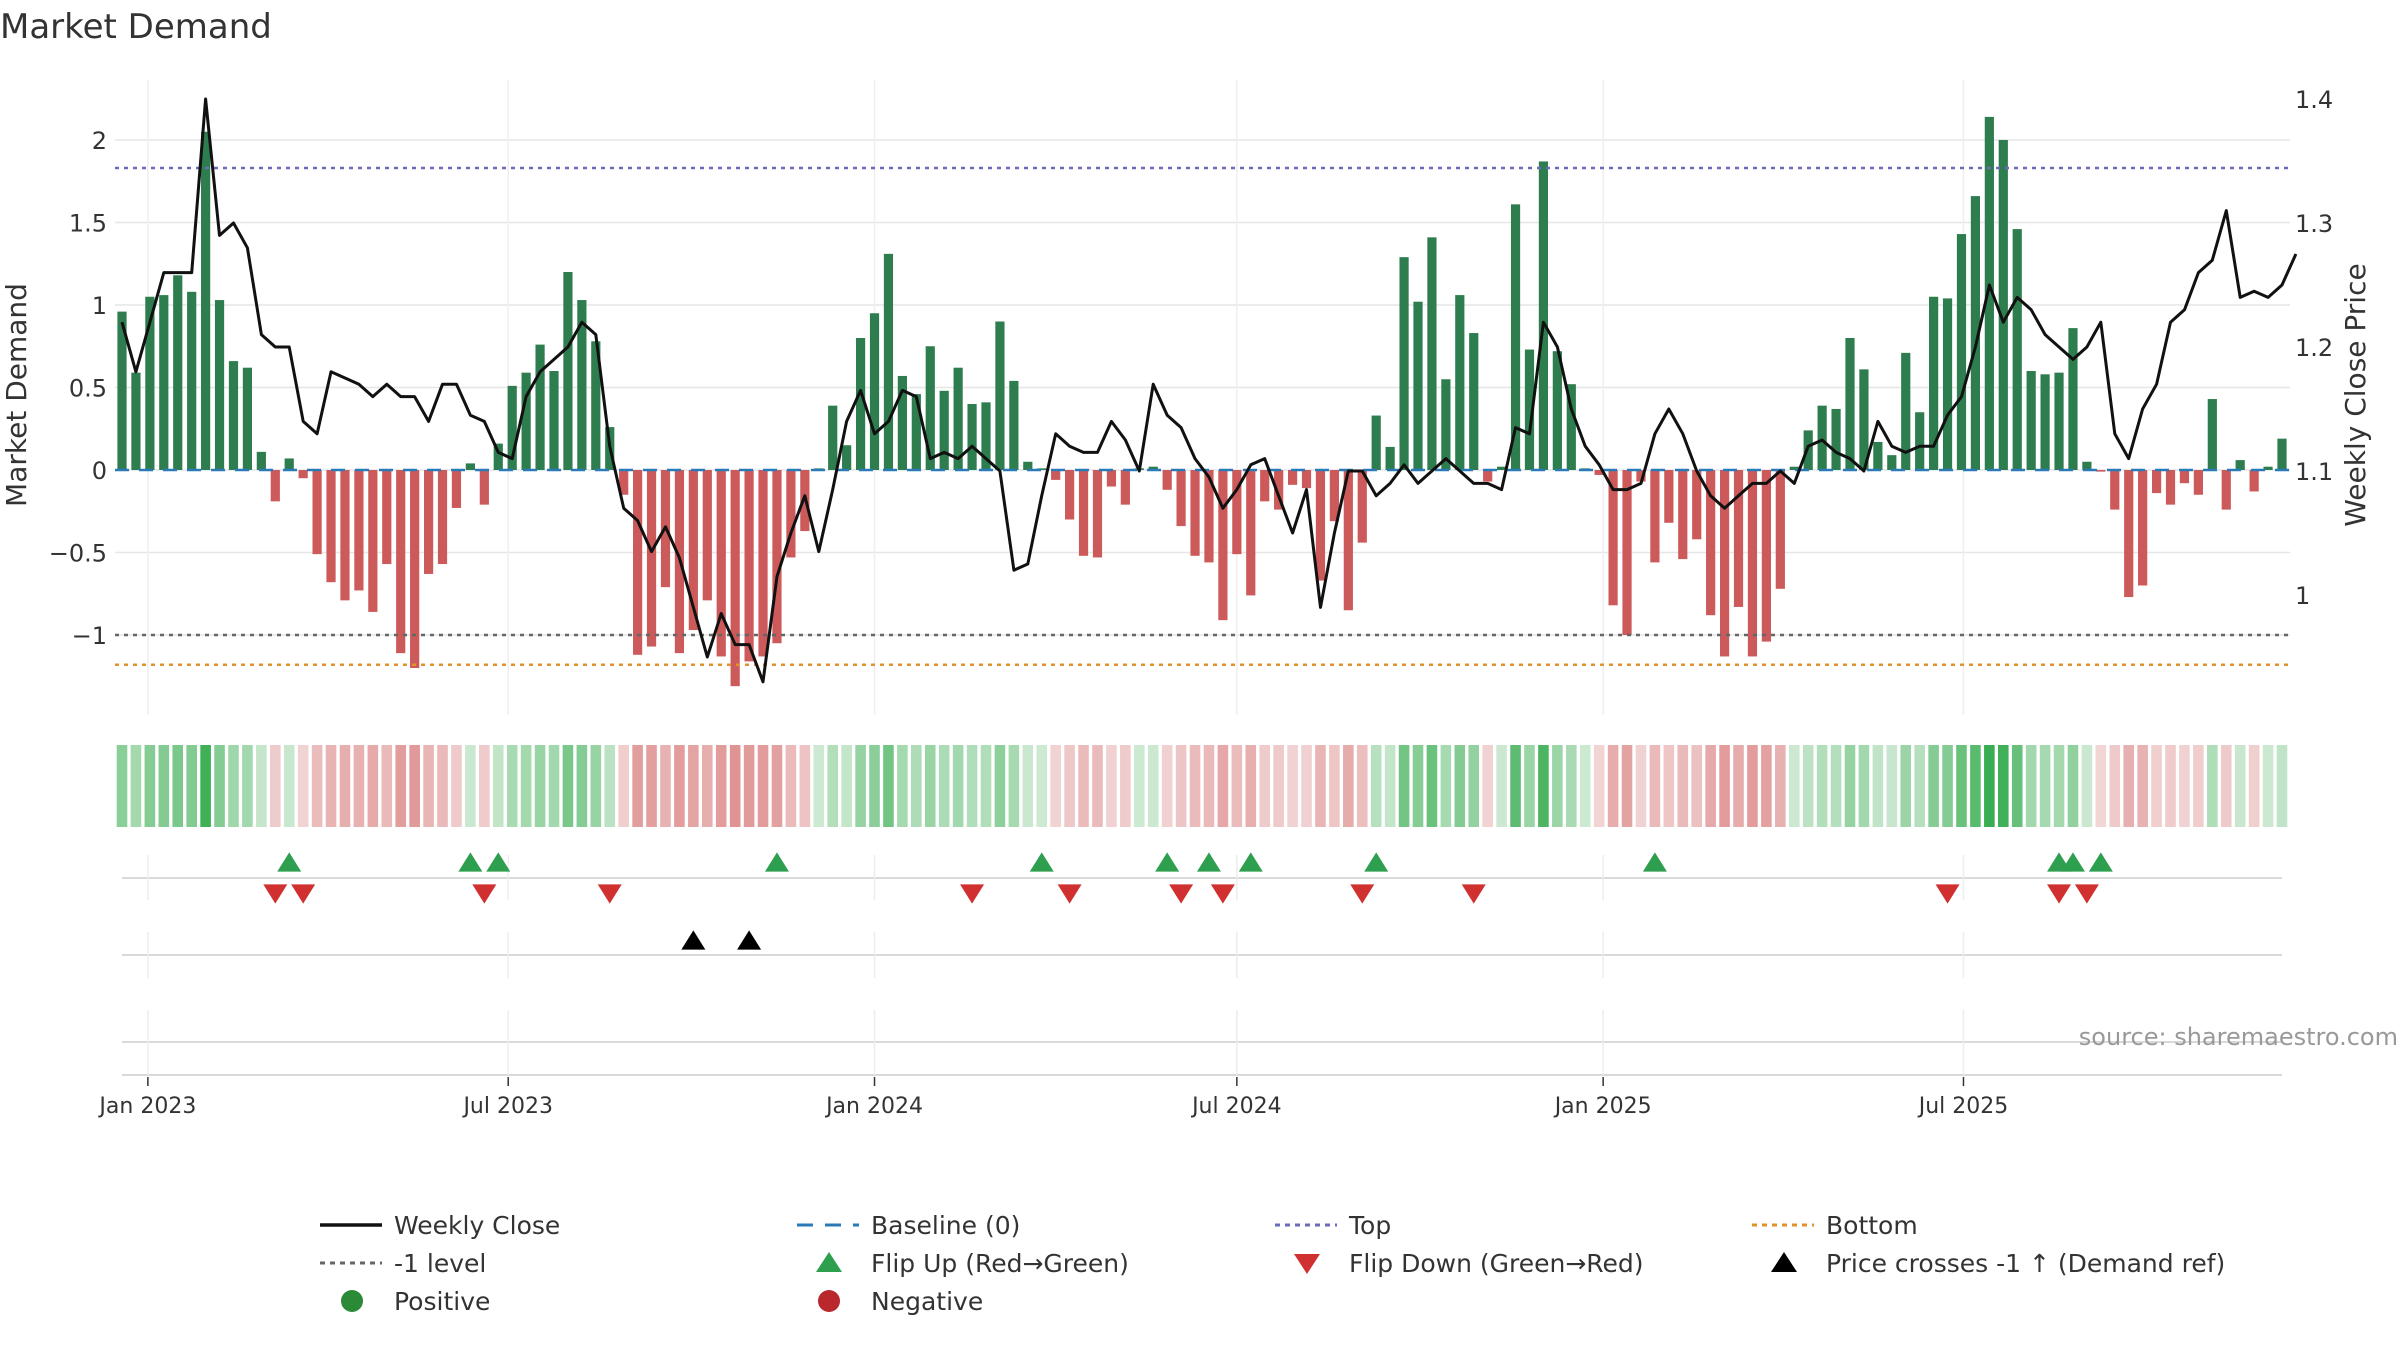 This screenshot has width=2400, height=1350. What do you see at coordinates (829, 1262) in the screenshot?
I see `legend-swatch-triangle-up` at bounding box center [829, 1262].